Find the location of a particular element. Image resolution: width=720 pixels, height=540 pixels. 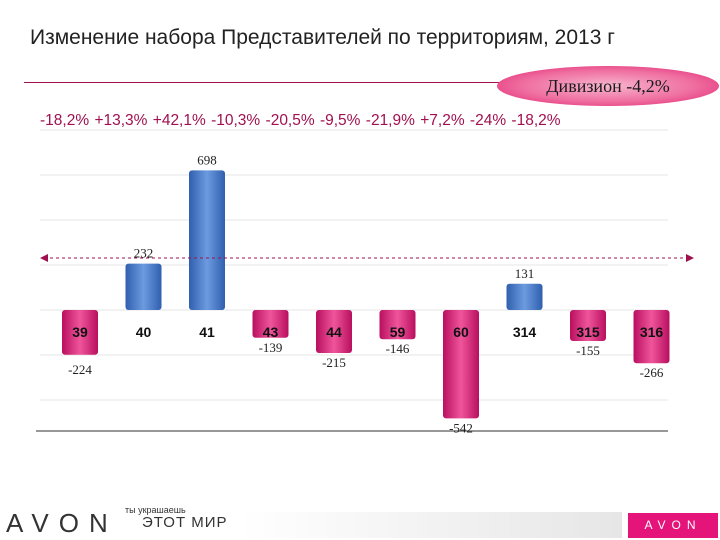

reference-line is located at coordinates (367, 258).